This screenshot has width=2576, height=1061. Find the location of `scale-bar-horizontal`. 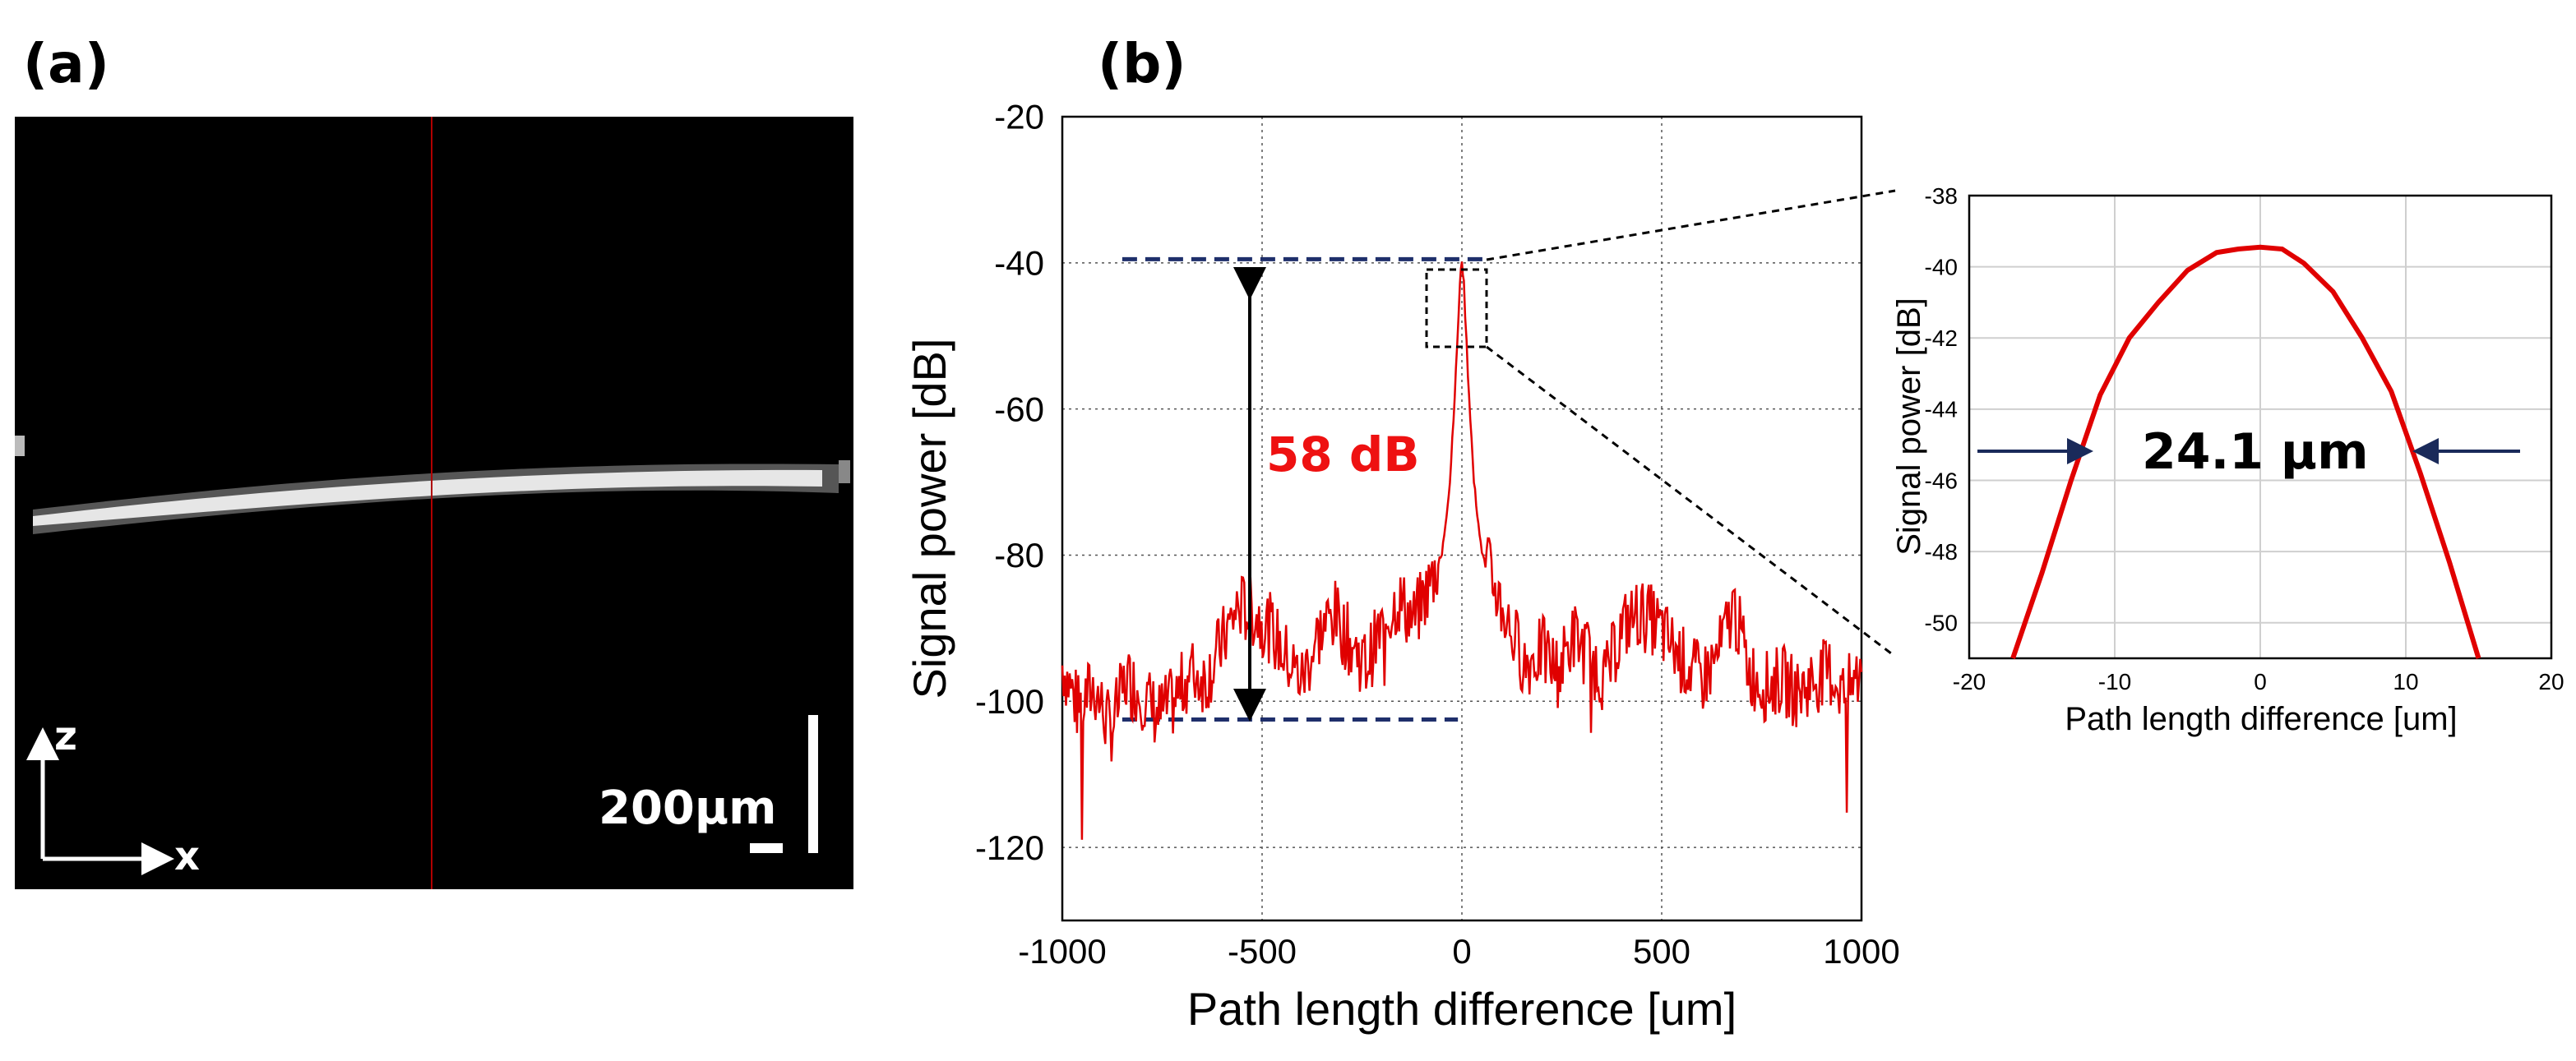

scale-bar-horizontal is located at coordinates (766, 848).